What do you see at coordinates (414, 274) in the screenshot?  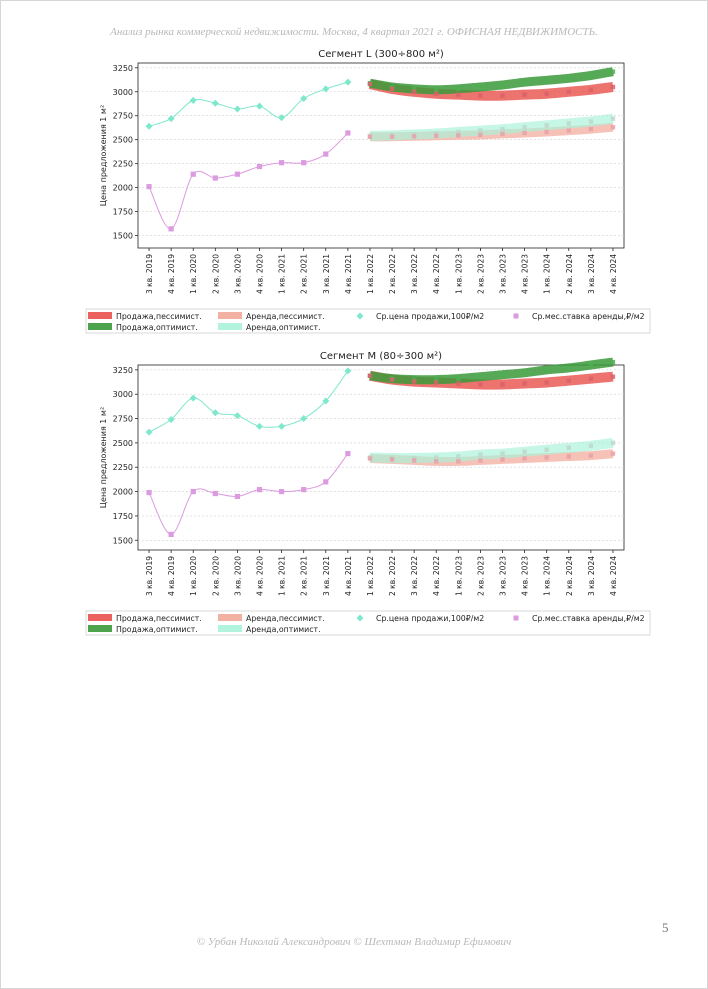 I see `x-tick-label: 3 кв. 2022` at bounding box center [414, 274].